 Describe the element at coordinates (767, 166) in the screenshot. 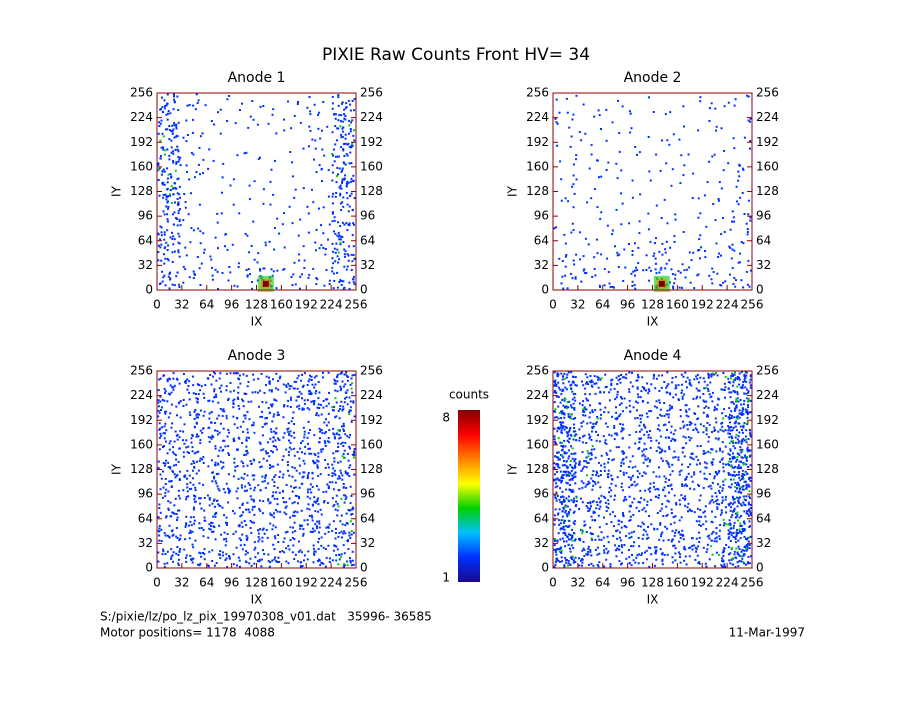

I see `y-tick-label-right: 160` at that location.